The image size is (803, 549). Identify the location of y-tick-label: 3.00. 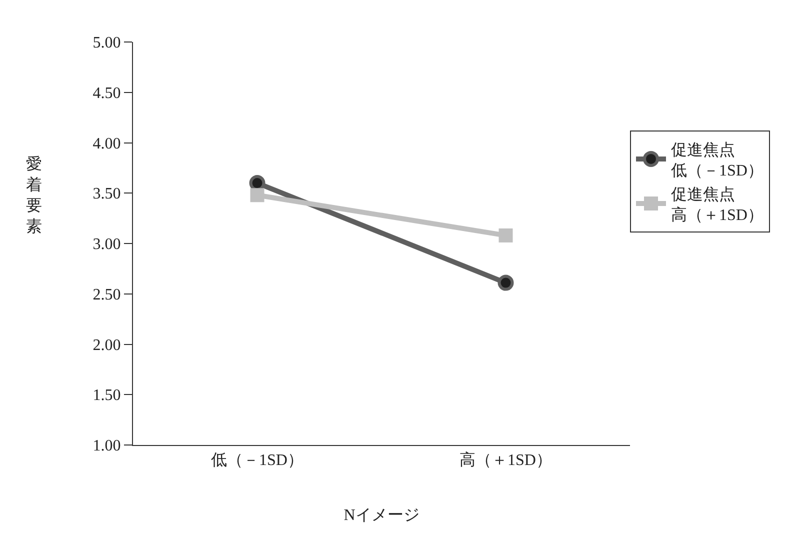
(106, 245).